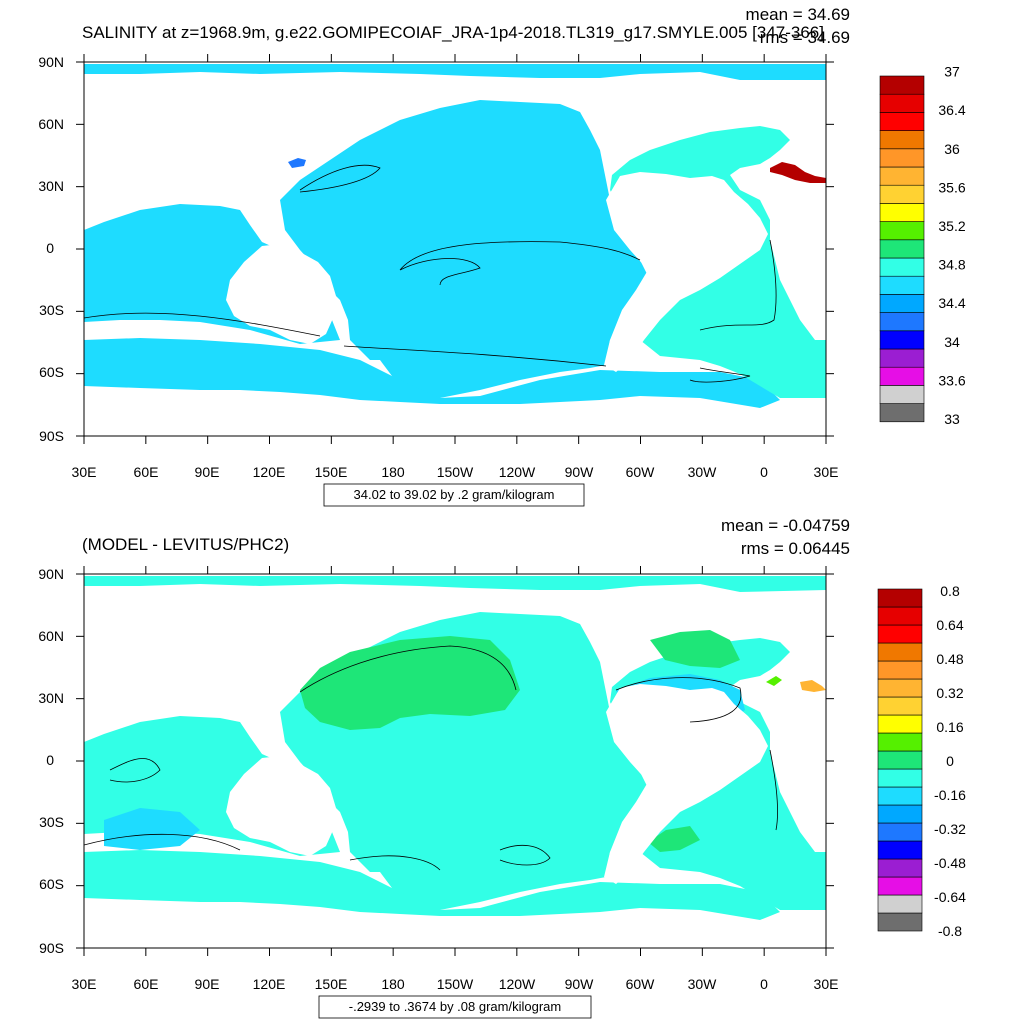  Describe the element at coordinates (185, 544) in the screenshot. I see `panel-2-title: (MODEL - LEVITUS/PHC2)` at that location.